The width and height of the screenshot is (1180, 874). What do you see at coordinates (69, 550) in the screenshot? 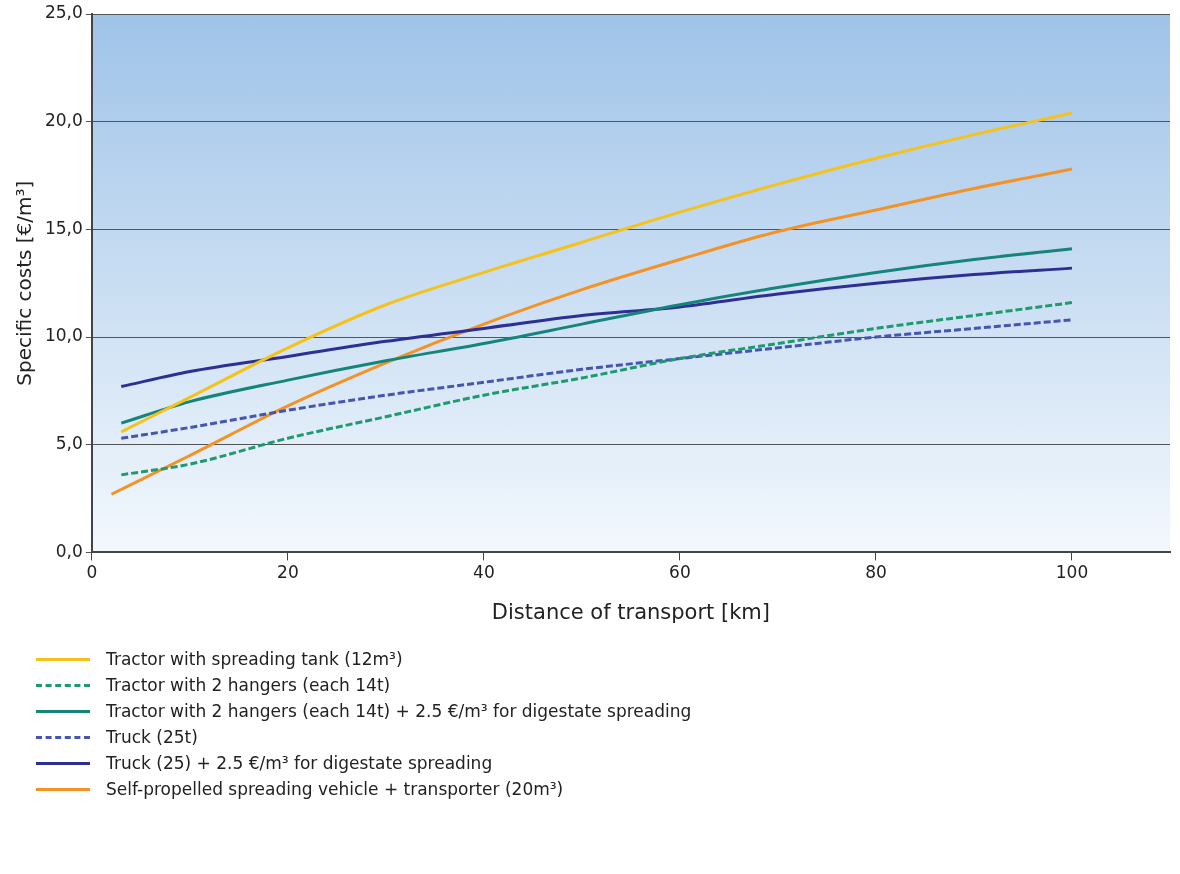
I see `y-tick-label: 0,0` at bounding box center [69, 550].